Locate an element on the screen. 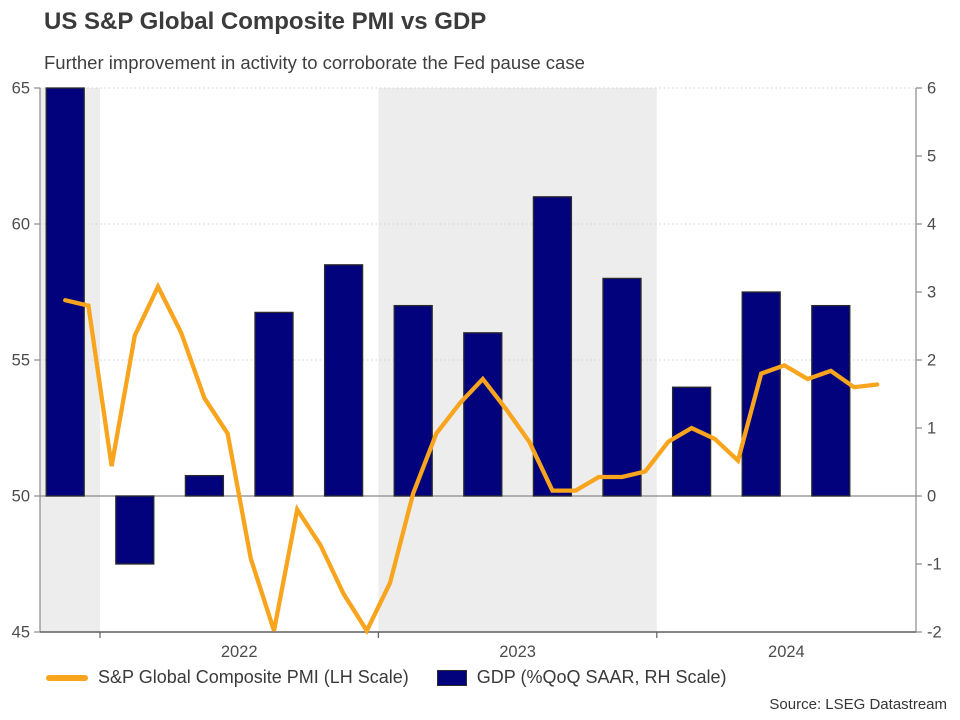 The height and width of the screenshot is (720, 960). x-axis-year-label: 2022 is located at coordinates (239, 652).